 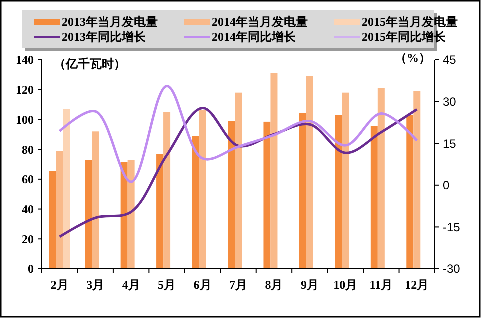 What do you see at coordinates (25, 90) in the screenshot?
I see `y-tick-label: 120` at bounding box center [25, 90].